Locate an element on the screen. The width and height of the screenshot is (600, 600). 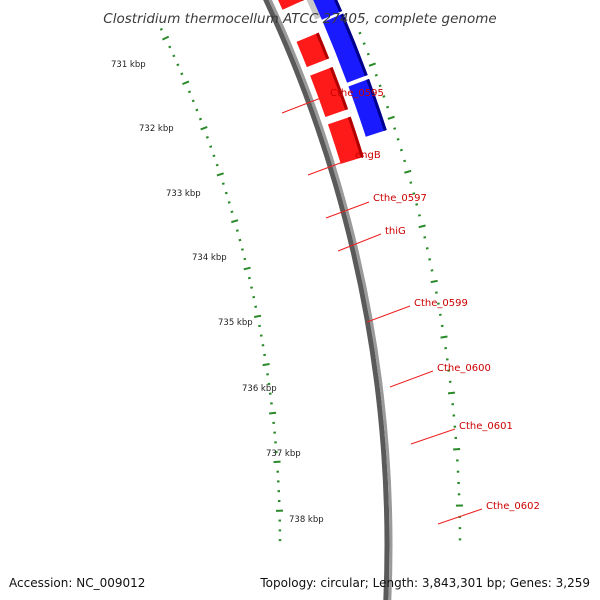
gene-label: Cthe_0595 is located at coordinates (357, 93).